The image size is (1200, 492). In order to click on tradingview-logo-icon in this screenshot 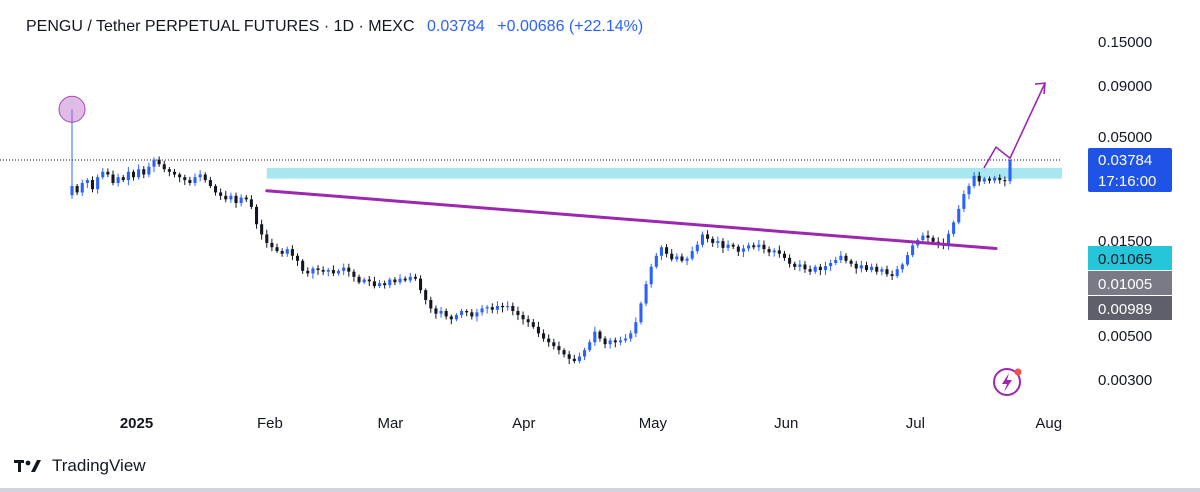, I will do `click(27, 466)`.